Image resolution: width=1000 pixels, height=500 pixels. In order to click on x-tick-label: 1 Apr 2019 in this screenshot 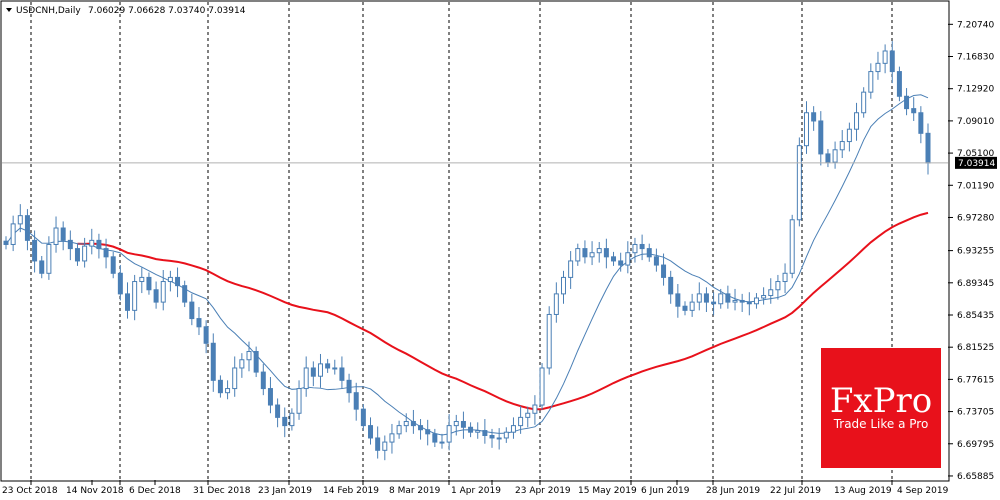, I will do `click(476, 491)`.